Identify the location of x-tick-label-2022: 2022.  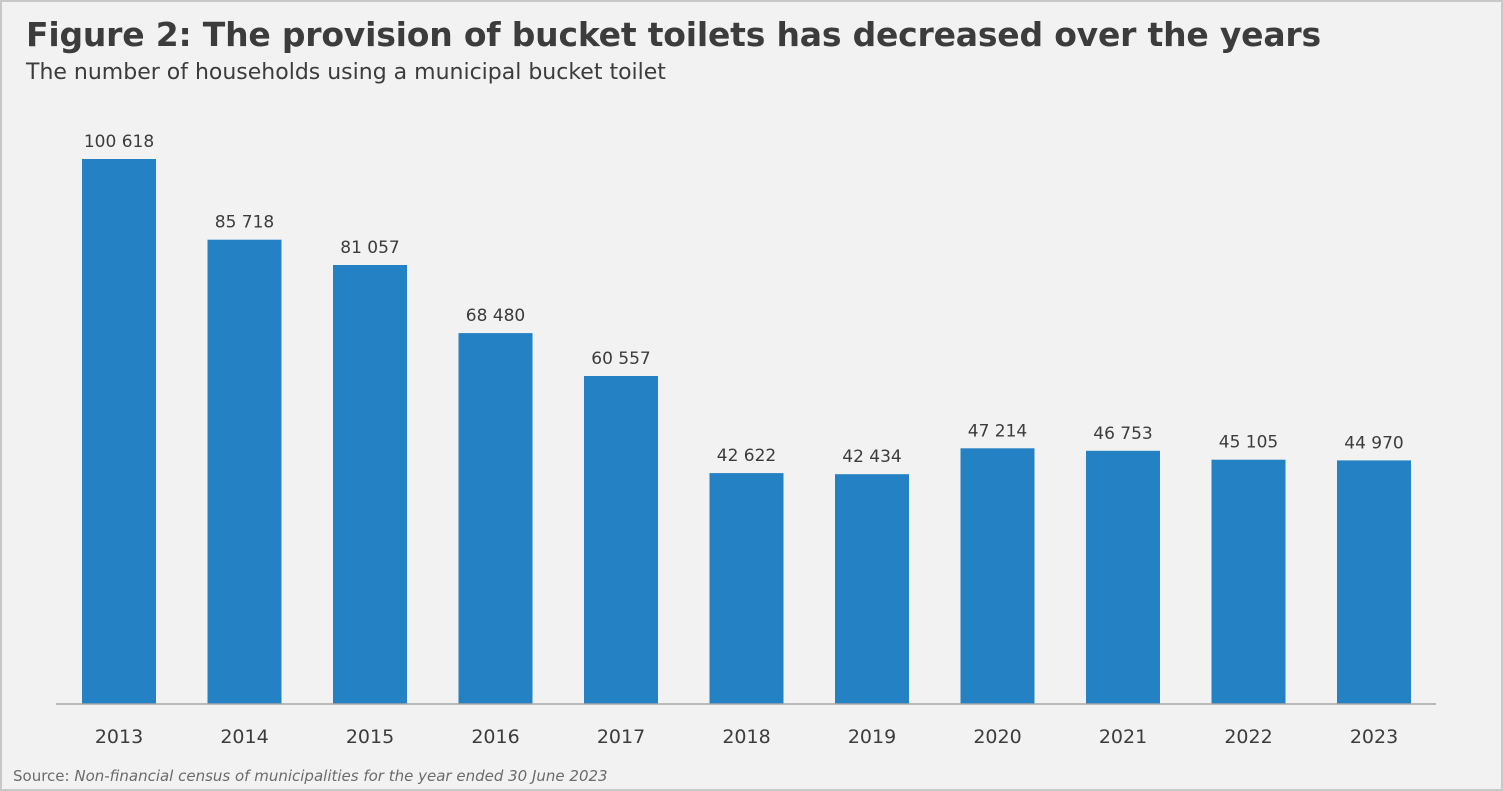
(1248, 737).